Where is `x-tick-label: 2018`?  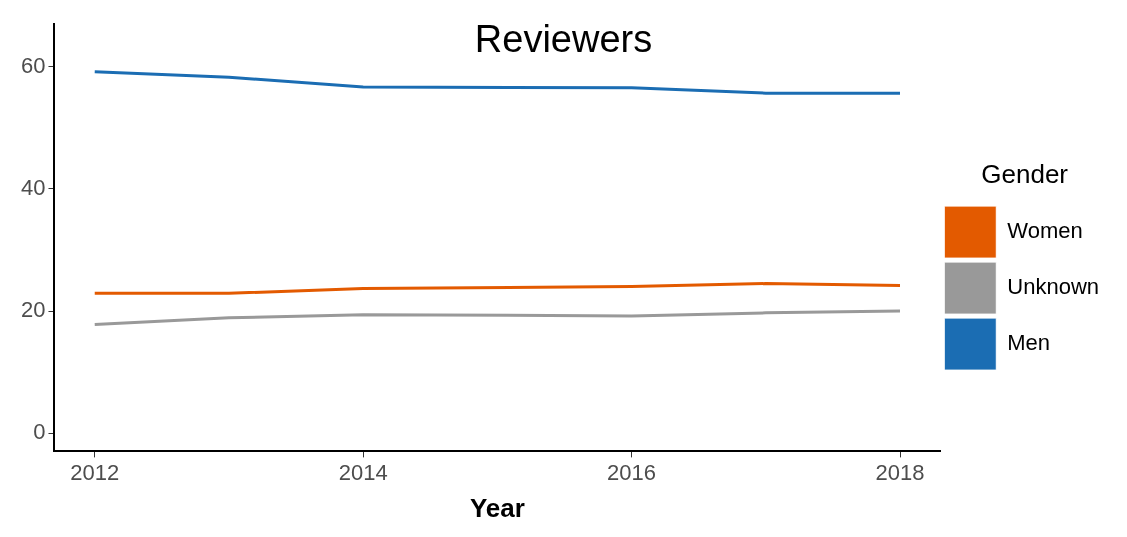 x-tick-label: 2018 is located at coordinates (900, 472).